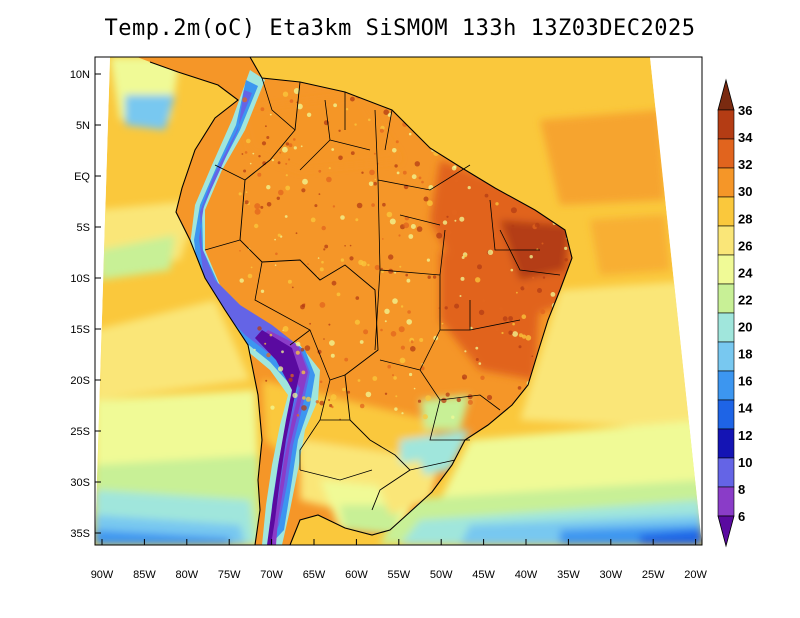 The image size is (800, 618). What do you see at coordinates (745, 164) in the screenshot?
I see `colorbar-label: 32` at bounding box center [745, 164].